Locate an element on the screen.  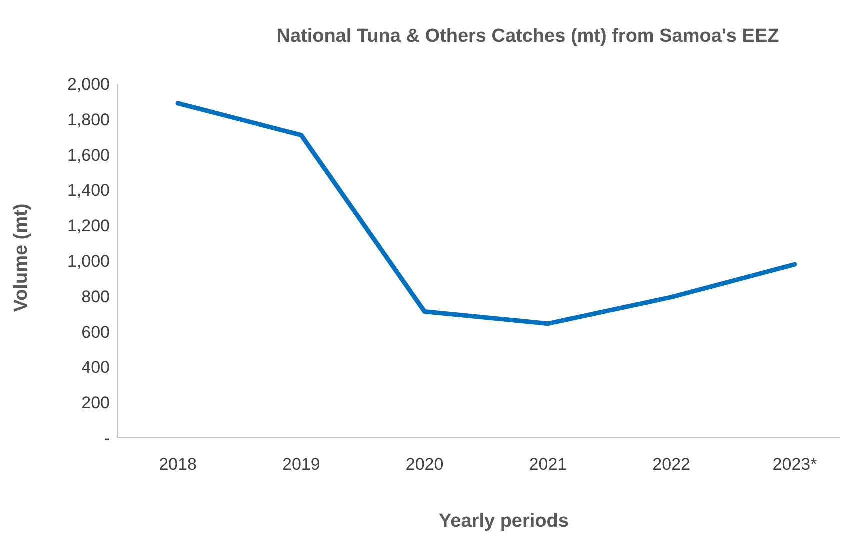
y-tick-label: 1,800 is located at coordinates (88, 120).